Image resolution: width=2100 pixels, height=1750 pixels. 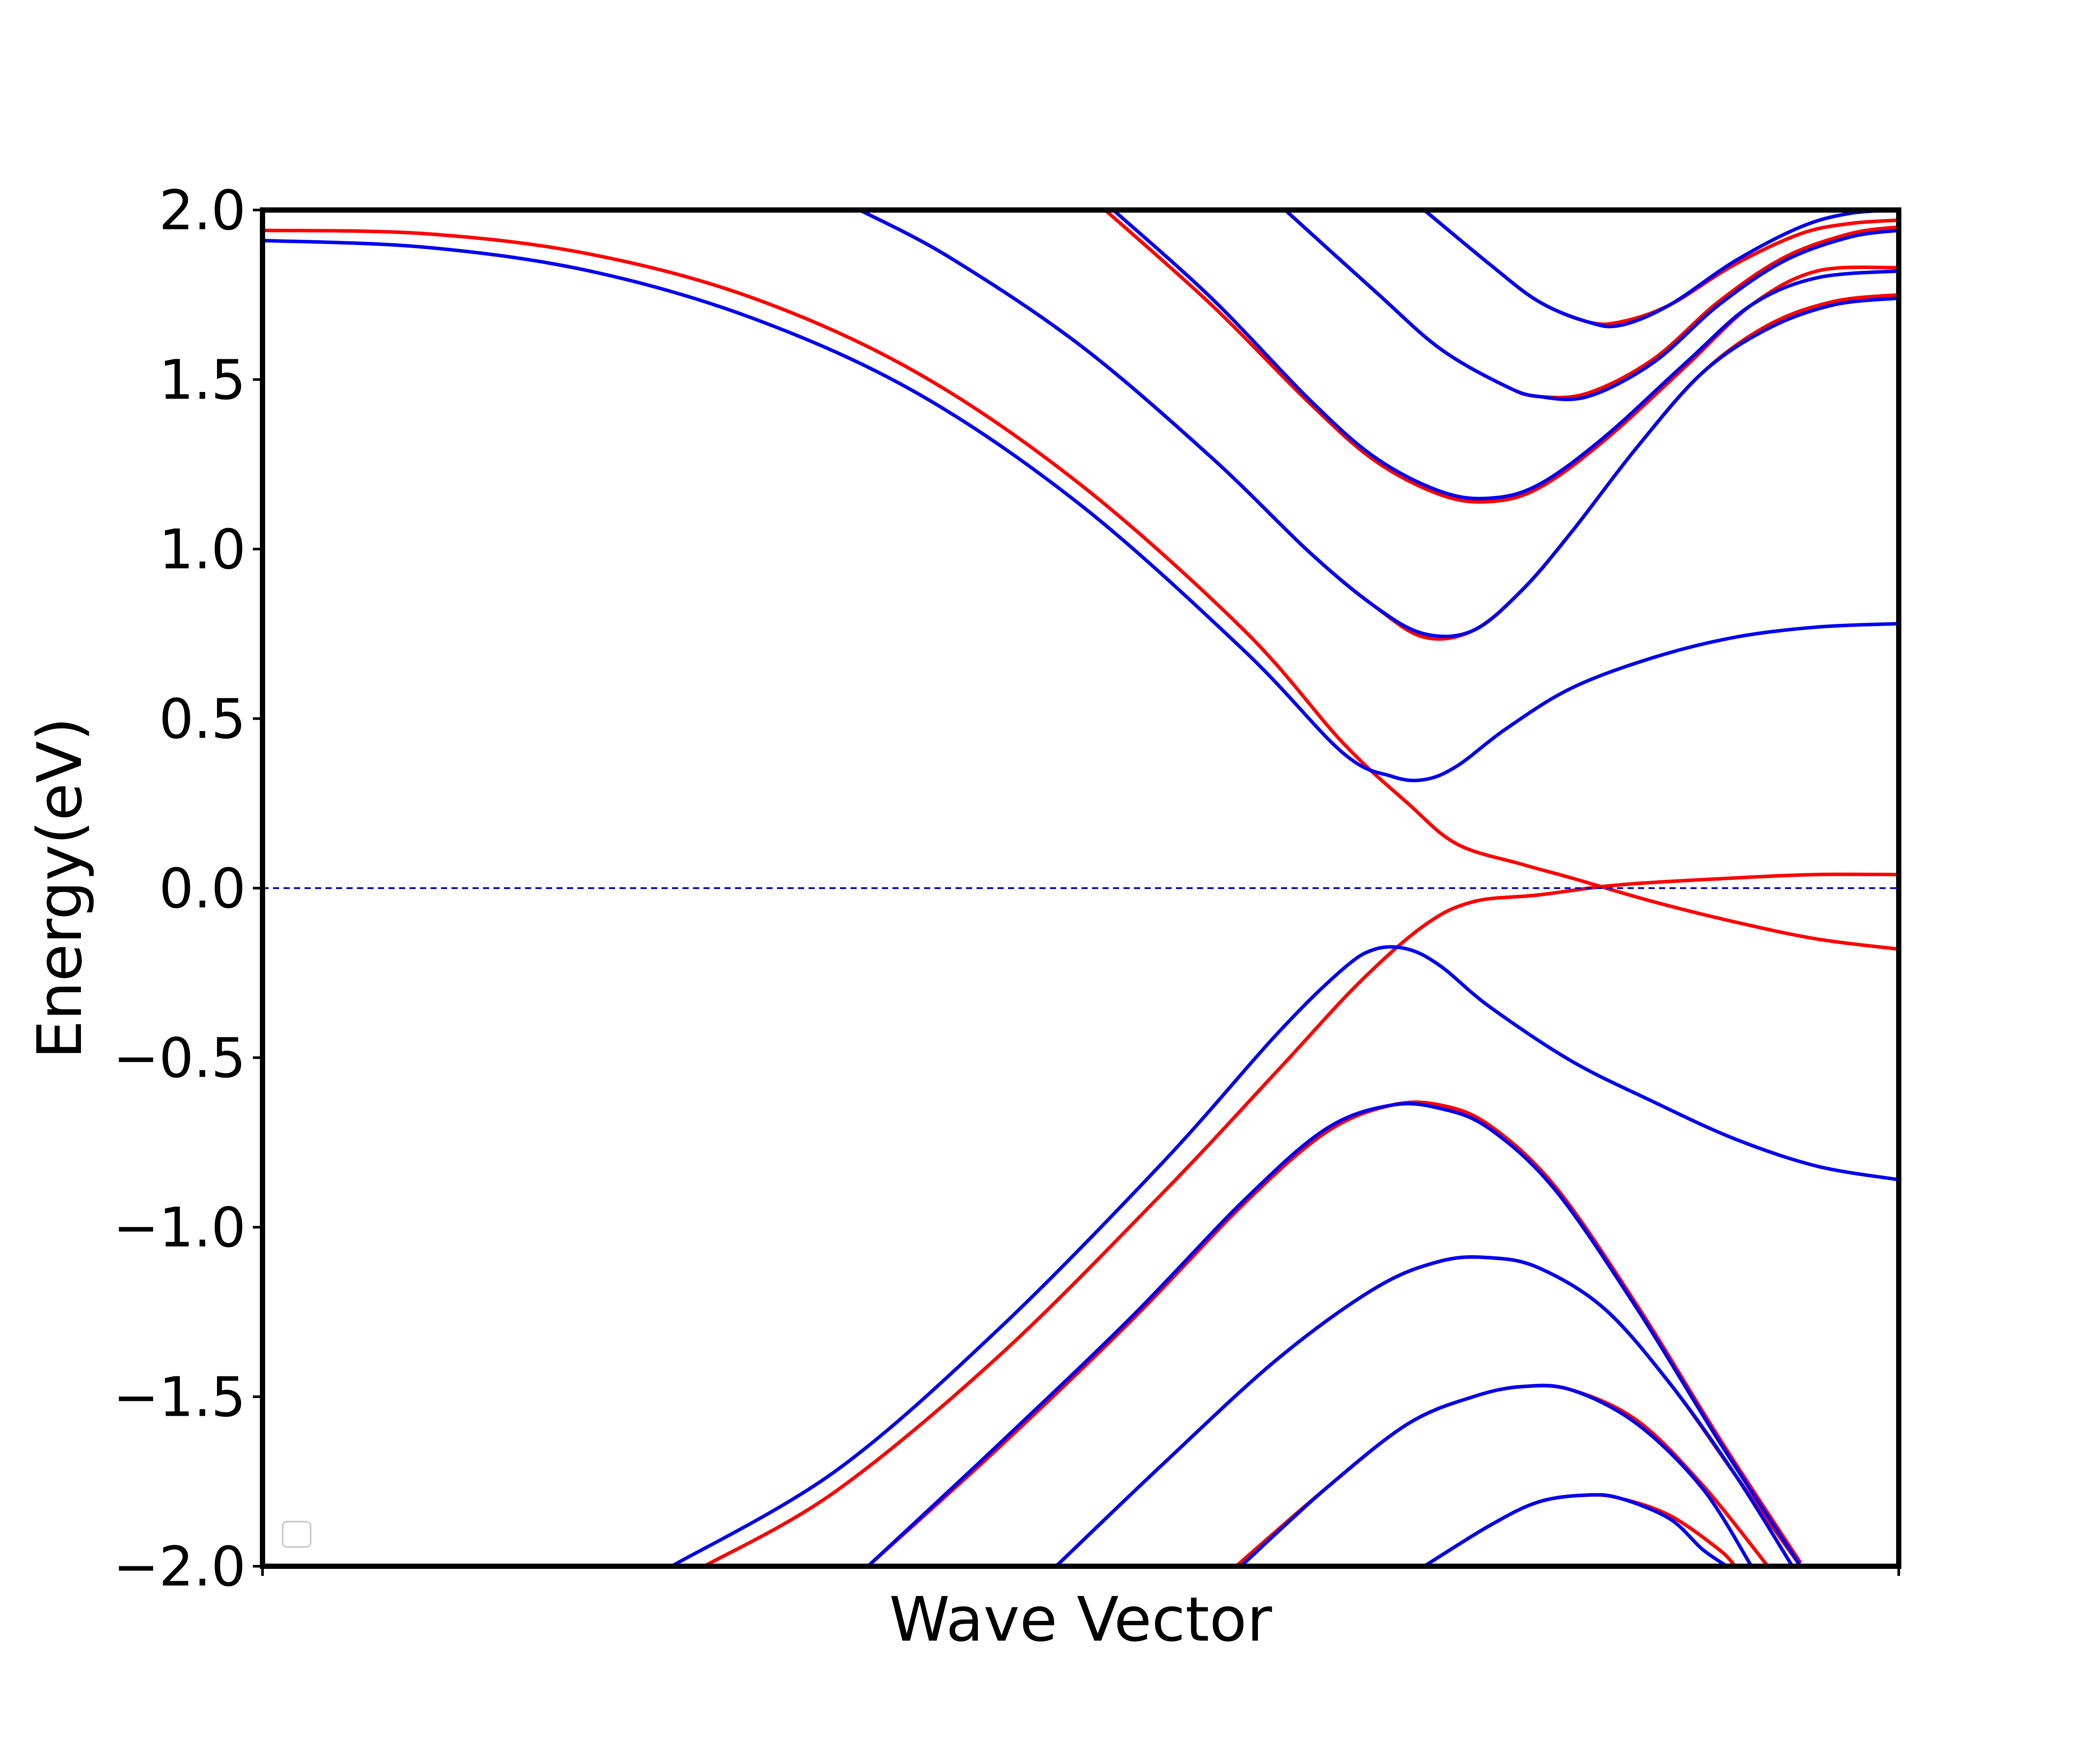 I want to click on y-tick-label: −1.5, so click(x=179, y=1397).